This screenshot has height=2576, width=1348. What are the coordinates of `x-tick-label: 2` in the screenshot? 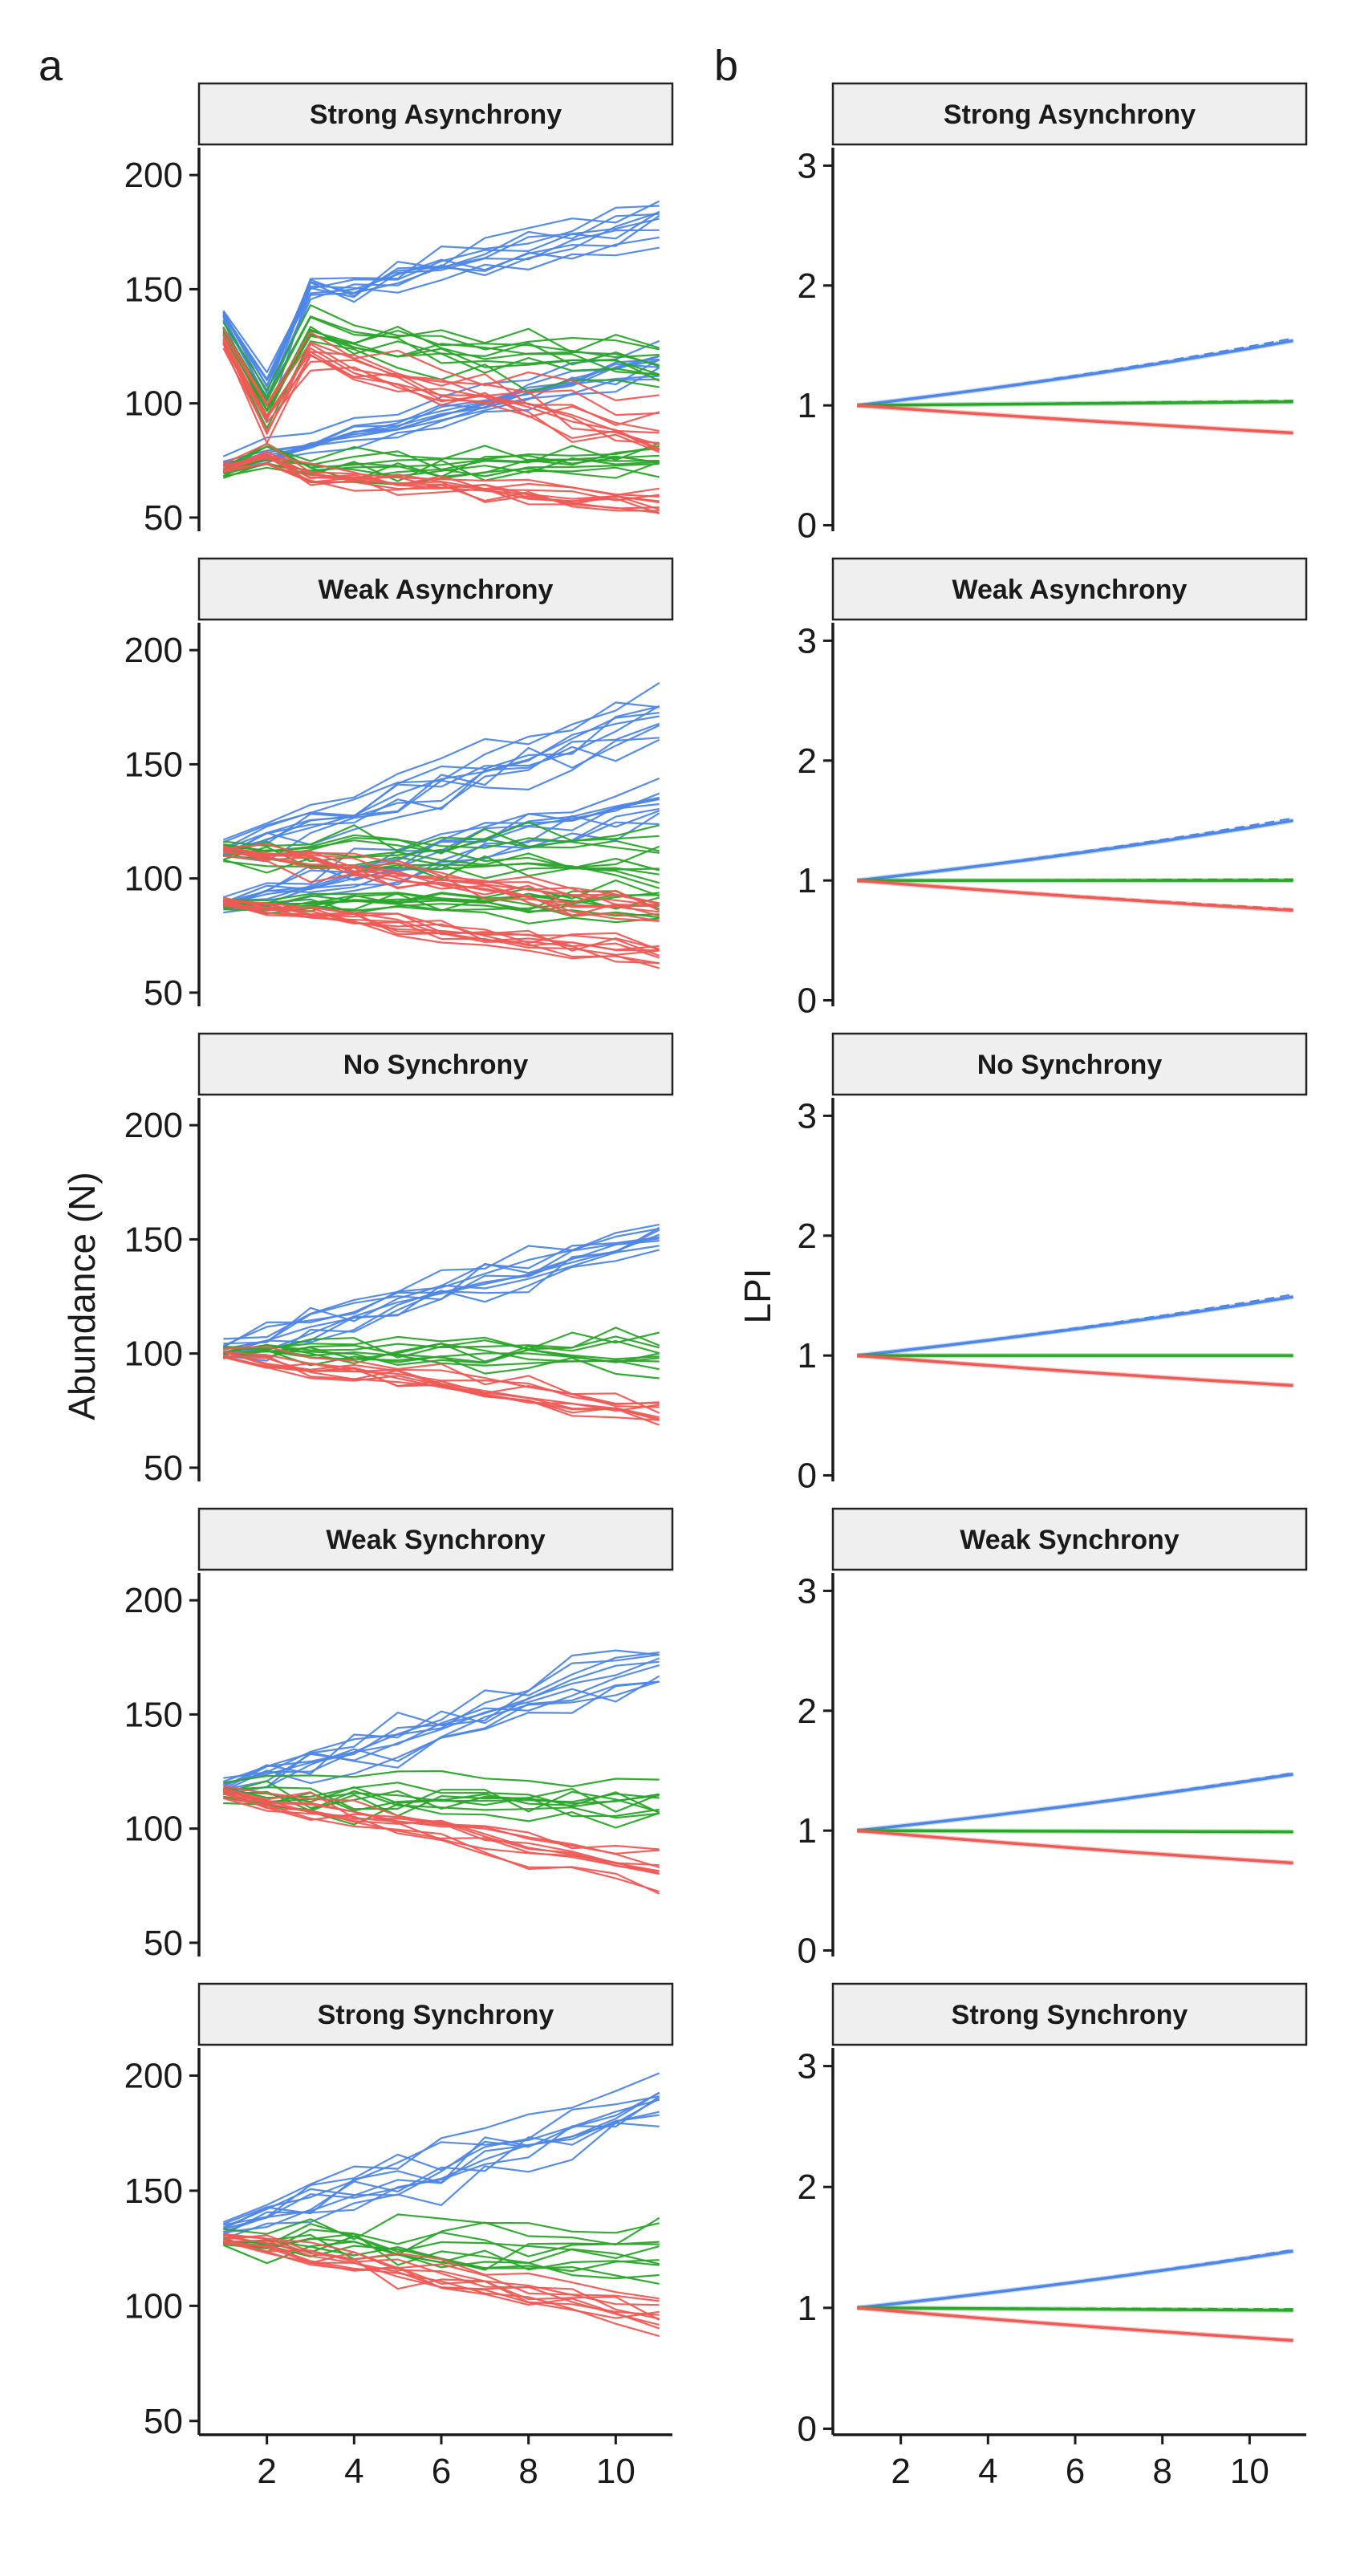 It's located at (900, 2471).